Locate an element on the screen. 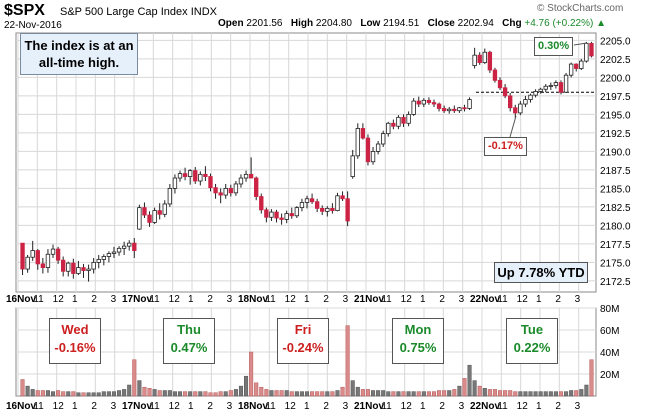 The image size is (650, 415). all-time-high-note: The index is at an all-time high. is located at coordinates (79, 54).